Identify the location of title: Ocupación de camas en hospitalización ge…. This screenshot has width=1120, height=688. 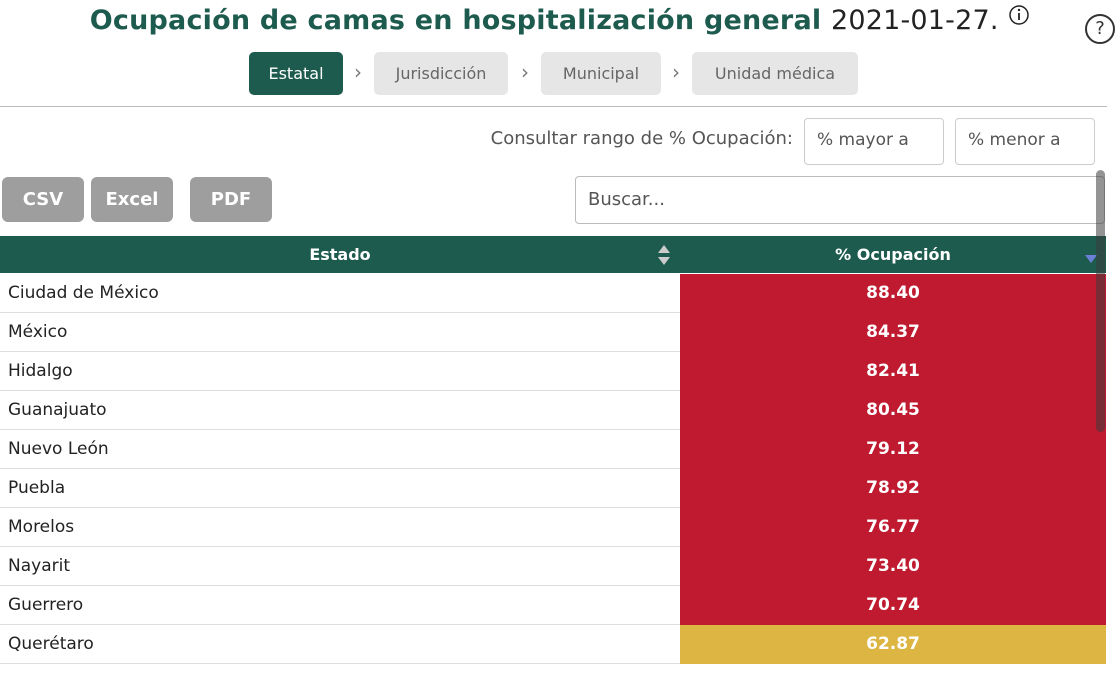
(560, 20).